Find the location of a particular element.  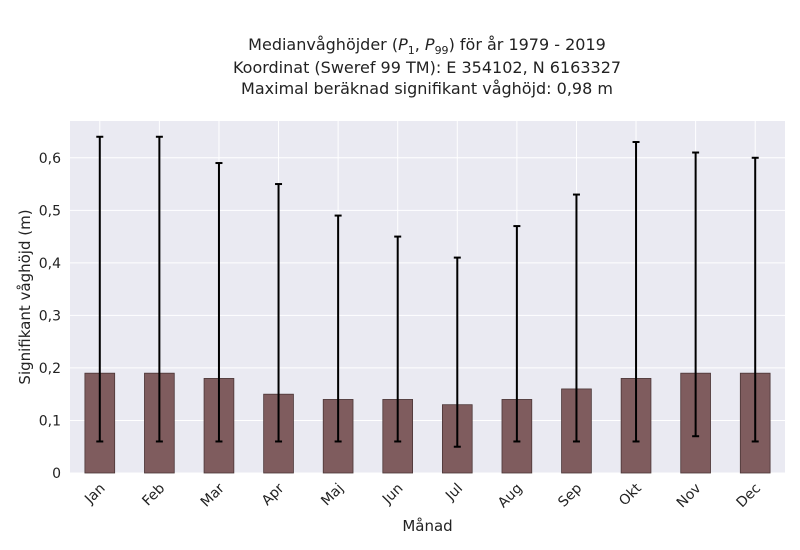

error-bar-okt is located at coordinates (636, 292).